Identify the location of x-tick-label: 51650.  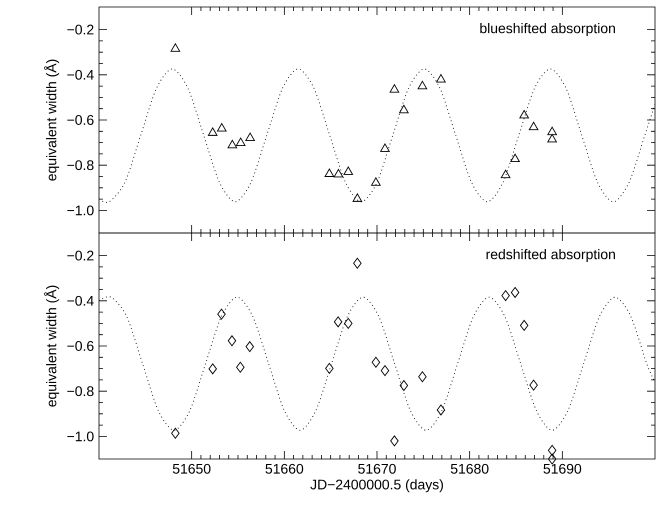
(191, 469).